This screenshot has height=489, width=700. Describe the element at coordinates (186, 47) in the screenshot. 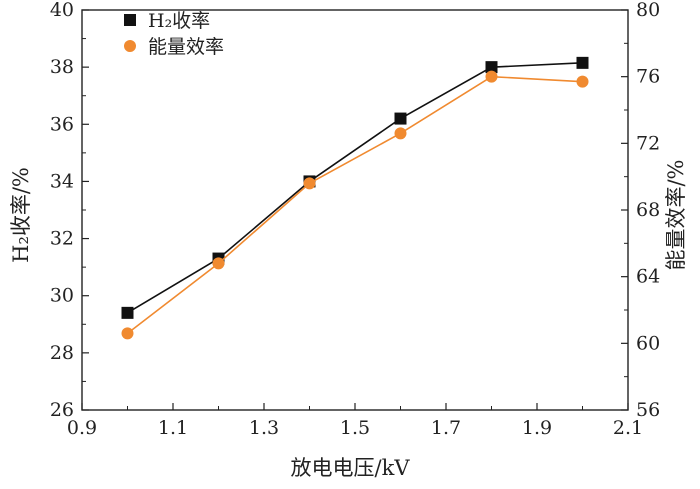

I see `legend-label: 能量效率` at that location.